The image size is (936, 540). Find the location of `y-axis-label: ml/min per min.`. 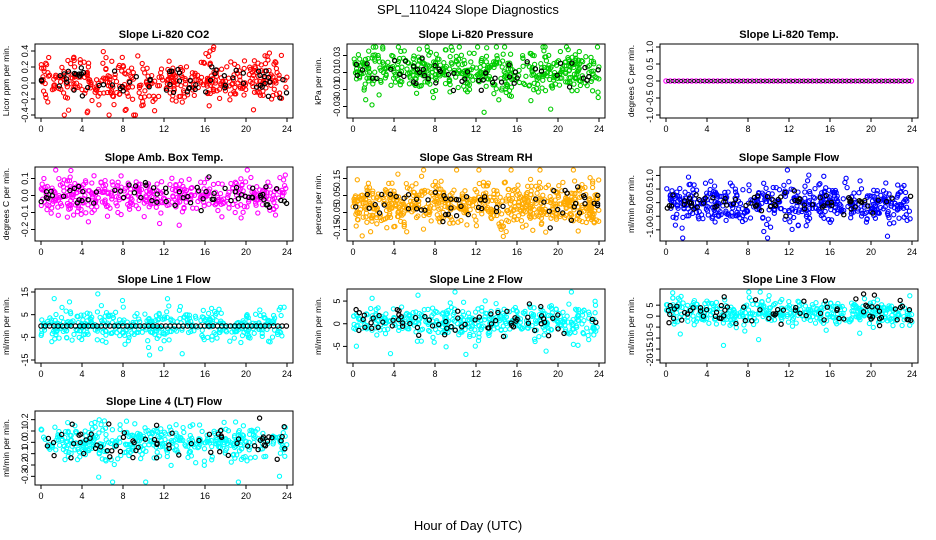

y-axis-label: ml/min per min. is located at coordinates (631, 326).